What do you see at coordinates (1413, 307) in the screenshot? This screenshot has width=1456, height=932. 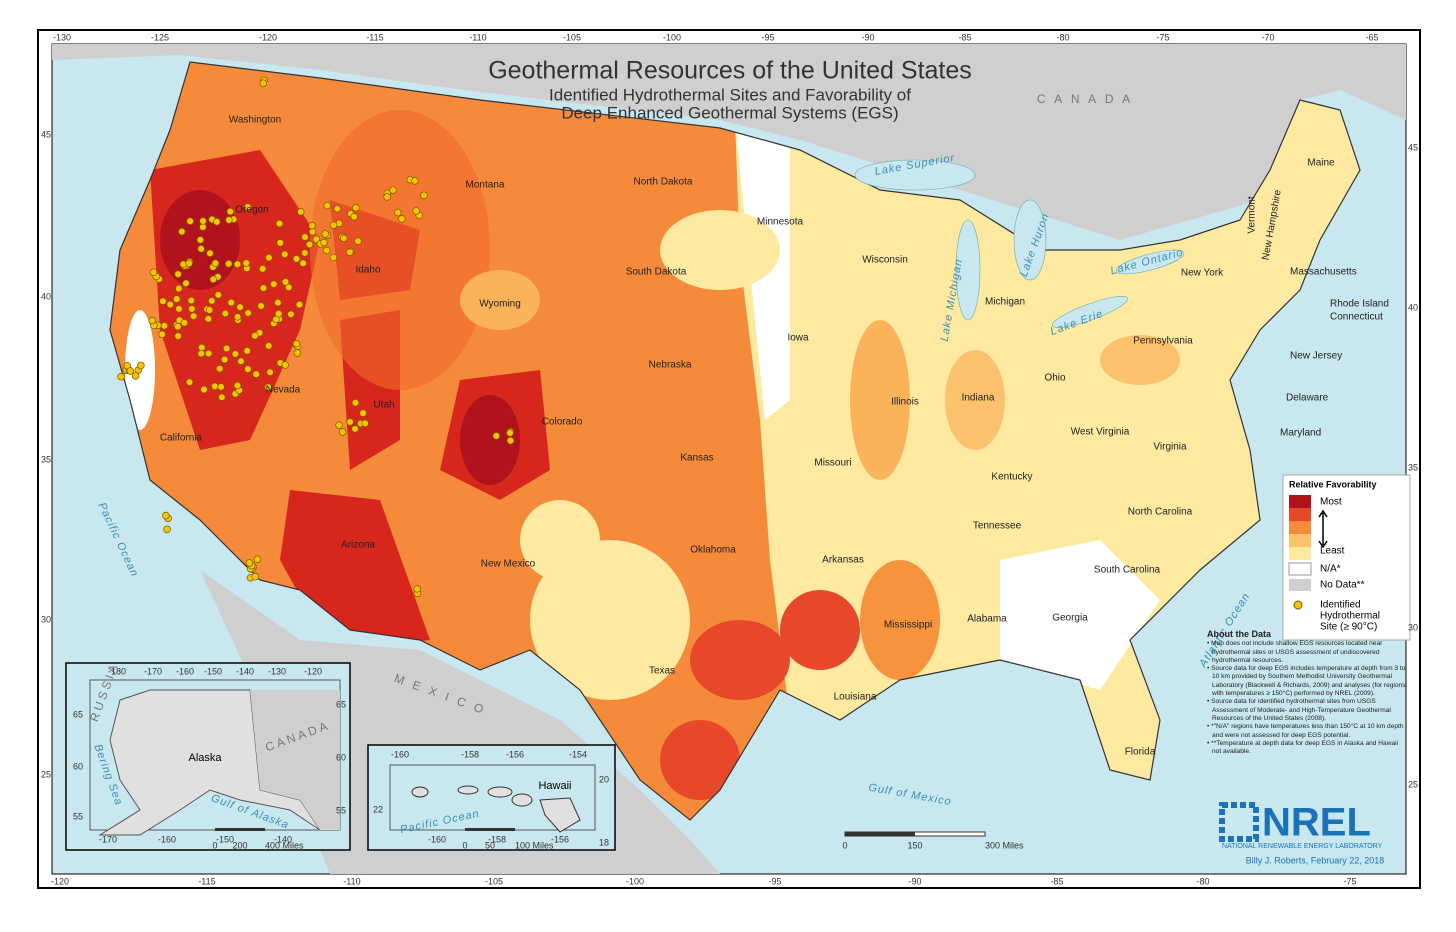 I see `graticule-label: 40` at bounding box center [1413, 307].